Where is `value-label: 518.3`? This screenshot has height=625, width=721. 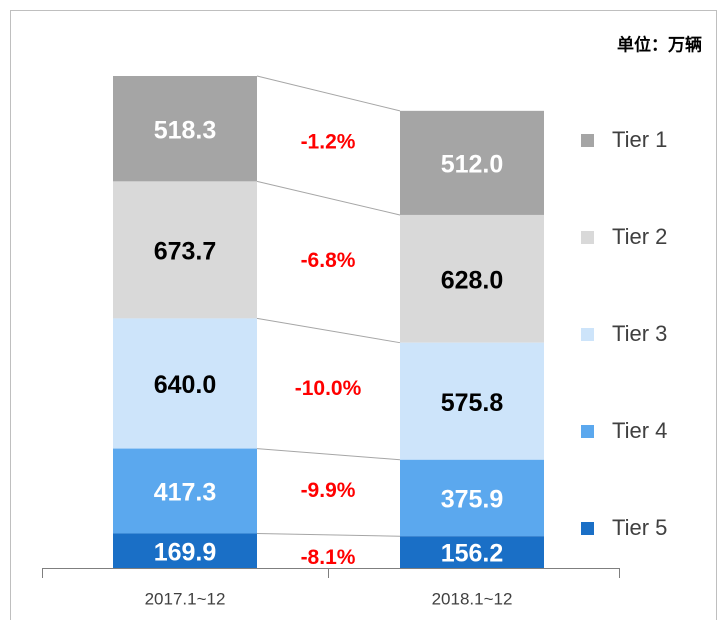 value-label: 518.3 is located at coordinates (185, 130).